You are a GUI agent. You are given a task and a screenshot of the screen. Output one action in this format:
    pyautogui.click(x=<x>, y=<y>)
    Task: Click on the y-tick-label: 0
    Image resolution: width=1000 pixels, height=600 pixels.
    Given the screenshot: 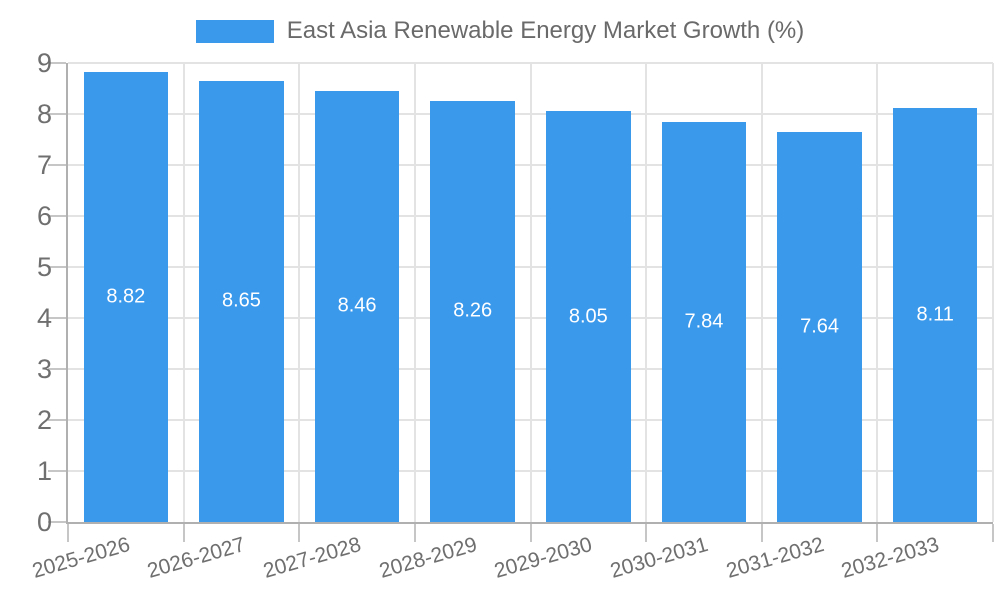 What is the action you would take?
    pyautogui.click(x=44, y=522)
    